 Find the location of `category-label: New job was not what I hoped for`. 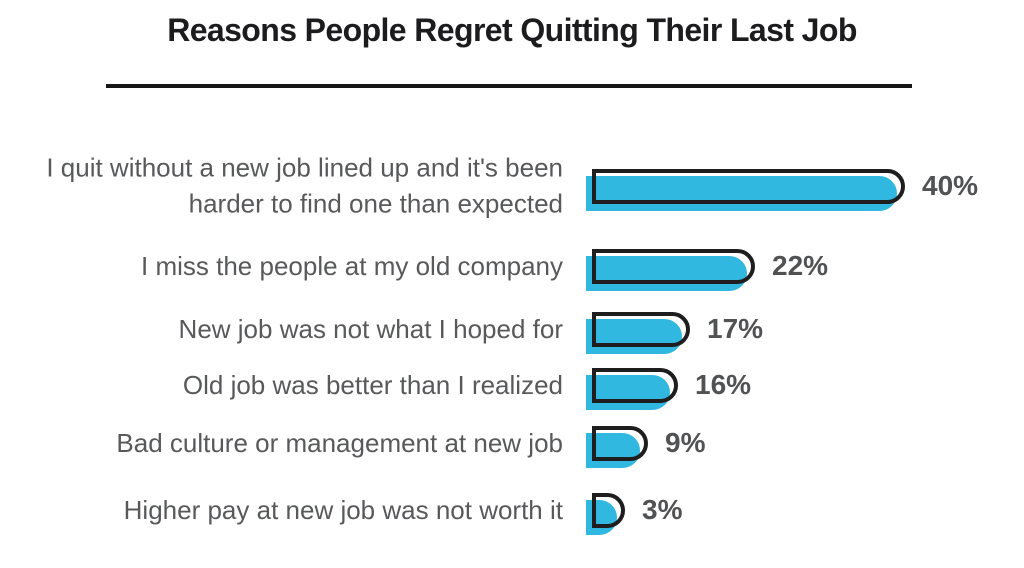

category-label: New job was not what I hoped for is located at coordinates (370, 328).